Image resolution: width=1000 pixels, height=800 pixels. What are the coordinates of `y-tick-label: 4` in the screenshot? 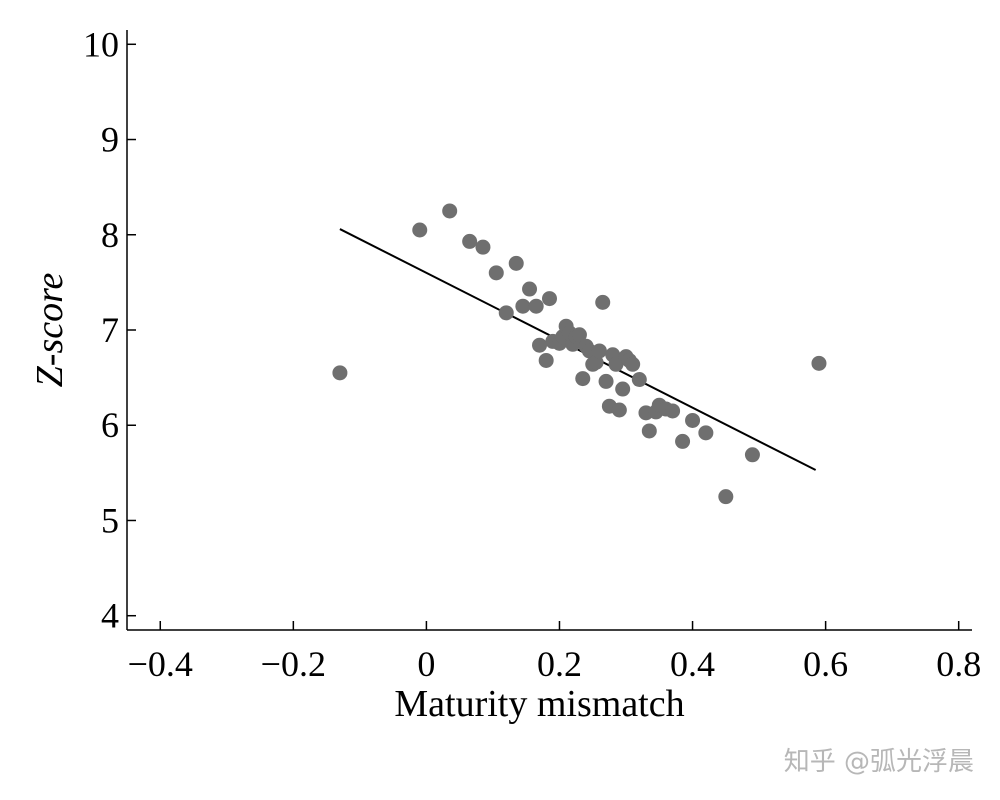 It's located at (110, 616).